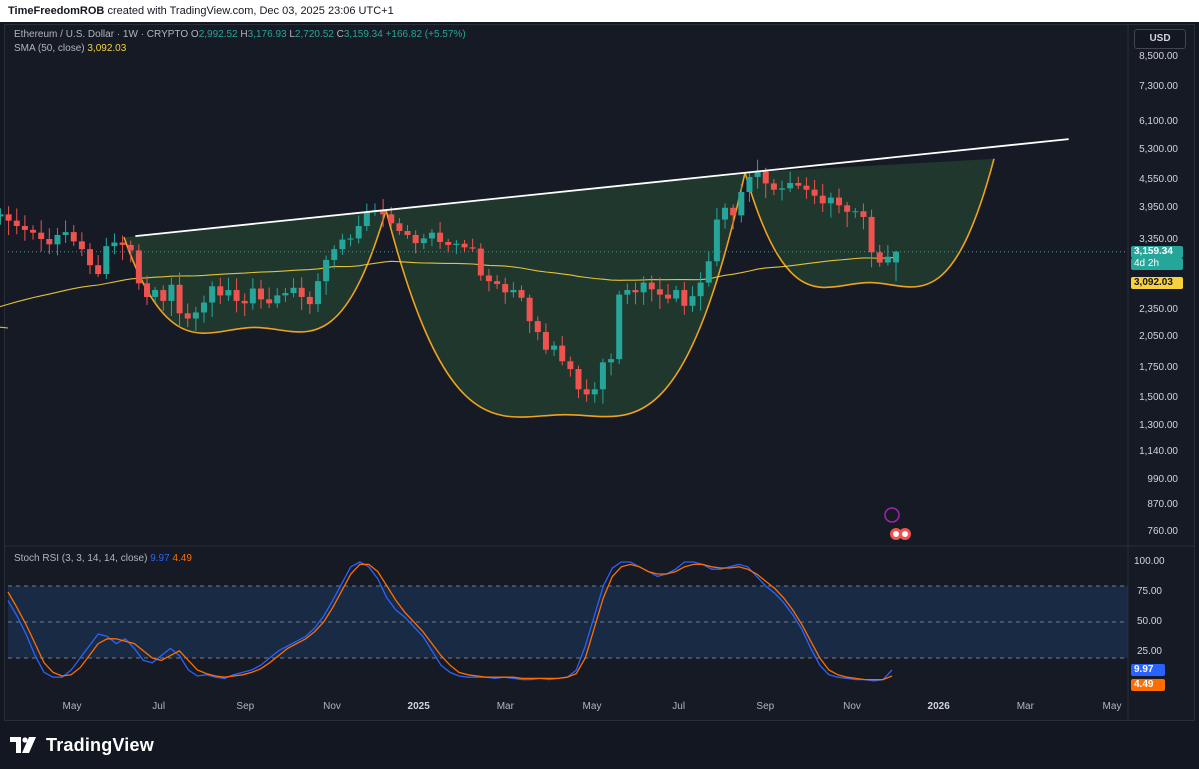 The image size is (1199, 769). What do you see at coordinates (1148, 685) in the screenshot?
I see `stoch-d-tag: 4.49` at bounding box center [1148, 685].